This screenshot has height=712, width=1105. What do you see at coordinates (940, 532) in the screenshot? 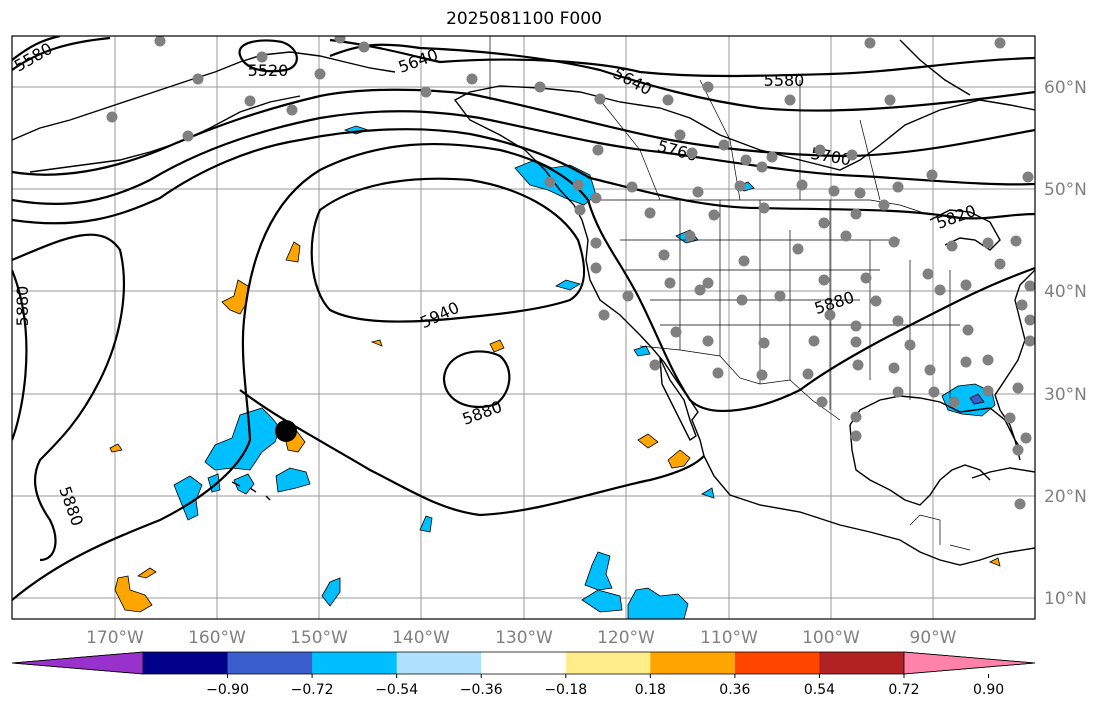
I see `border-central-america` at bounding box center [940, 532].